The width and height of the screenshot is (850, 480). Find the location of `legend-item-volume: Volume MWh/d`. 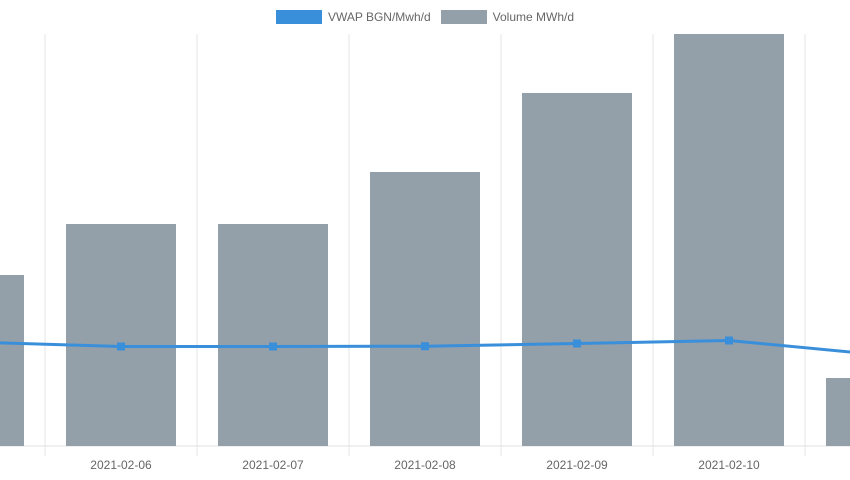

legend-item-volume: Volume MWh/d is located at coordinates (507, 17).